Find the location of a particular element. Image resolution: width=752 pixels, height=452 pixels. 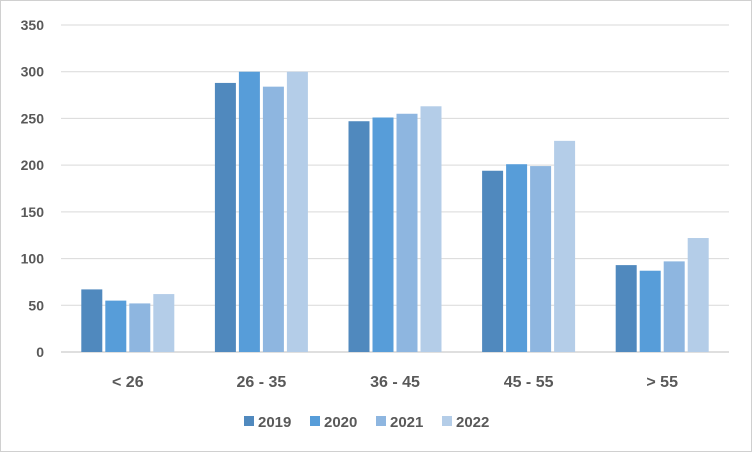

x-category-label: < 26 is located at coordinates (128, 382).